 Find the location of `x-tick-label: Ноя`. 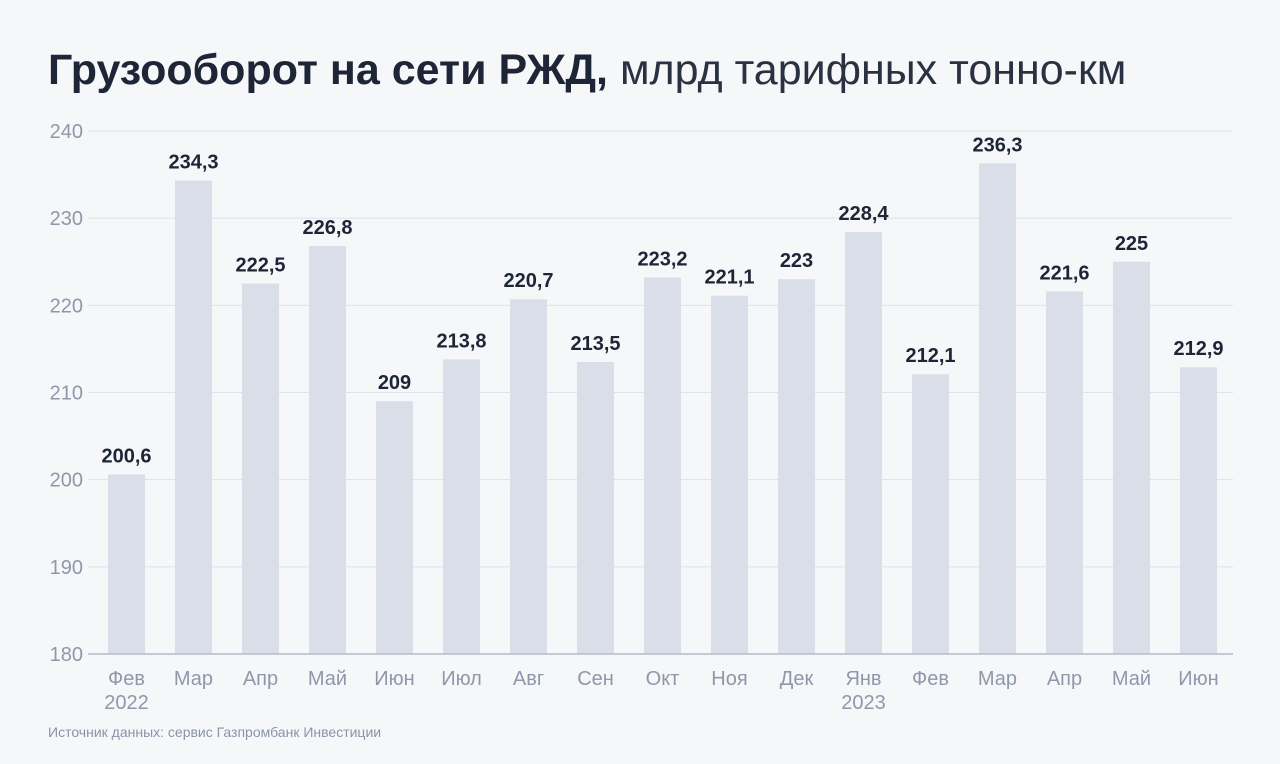

x-tick-label: Ноя is located at coordinates (729, 679).